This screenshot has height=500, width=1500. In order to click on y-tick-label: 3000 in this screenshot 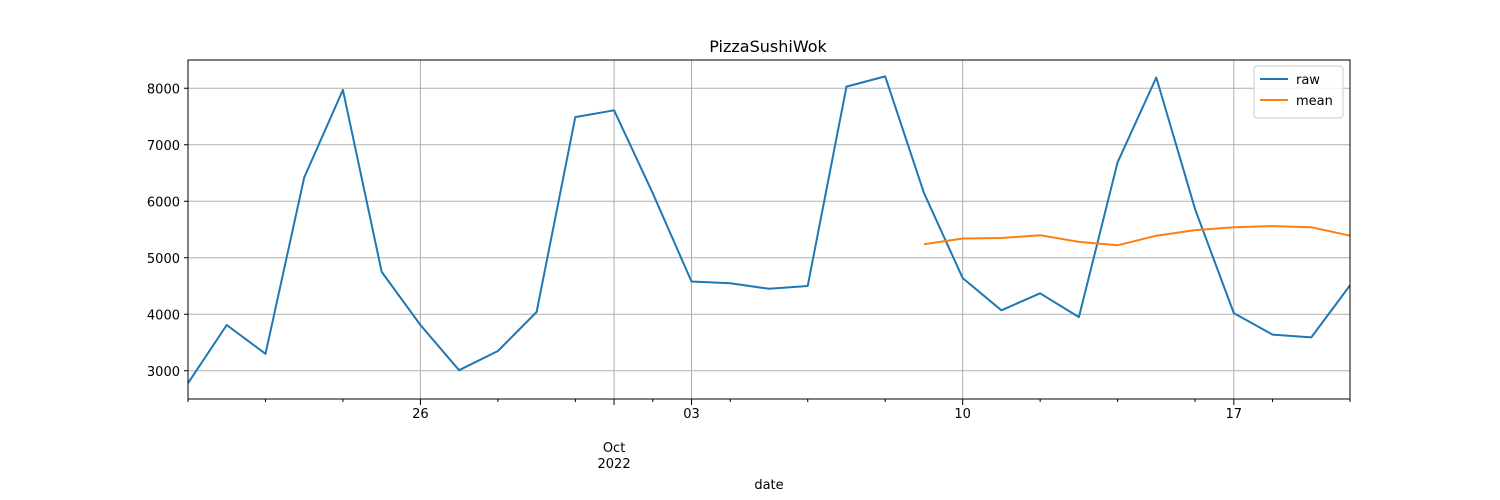, I will do `click(163, 372)`.